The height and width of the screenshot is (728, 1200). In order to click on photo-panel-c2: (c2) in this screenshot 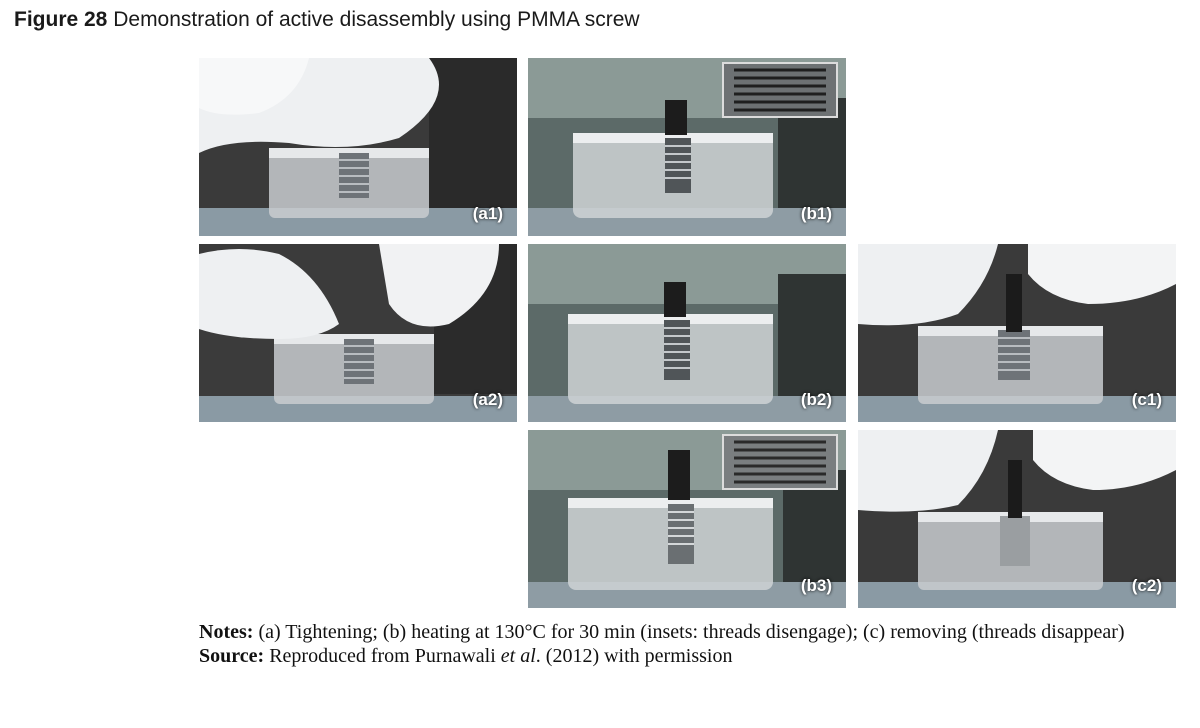, I will do `click(1017, 519)`.